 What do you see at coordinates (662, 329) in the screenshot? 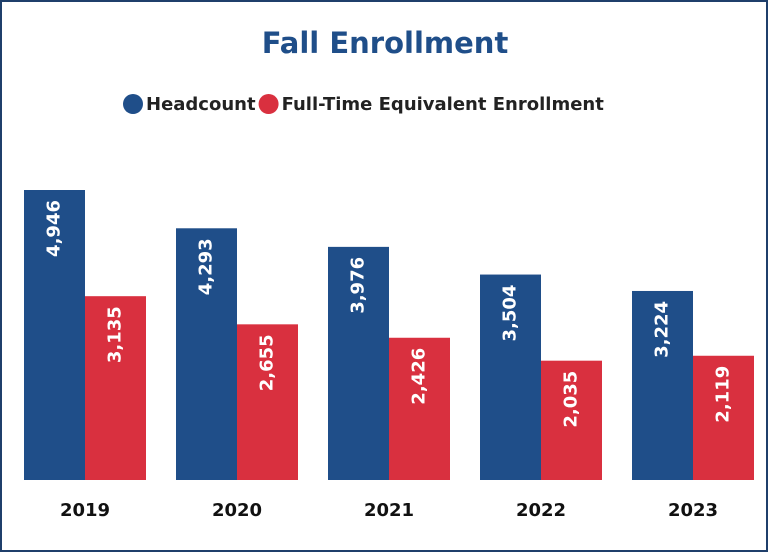
I see `value-label: 3,224` at bounding box center [662, 329].